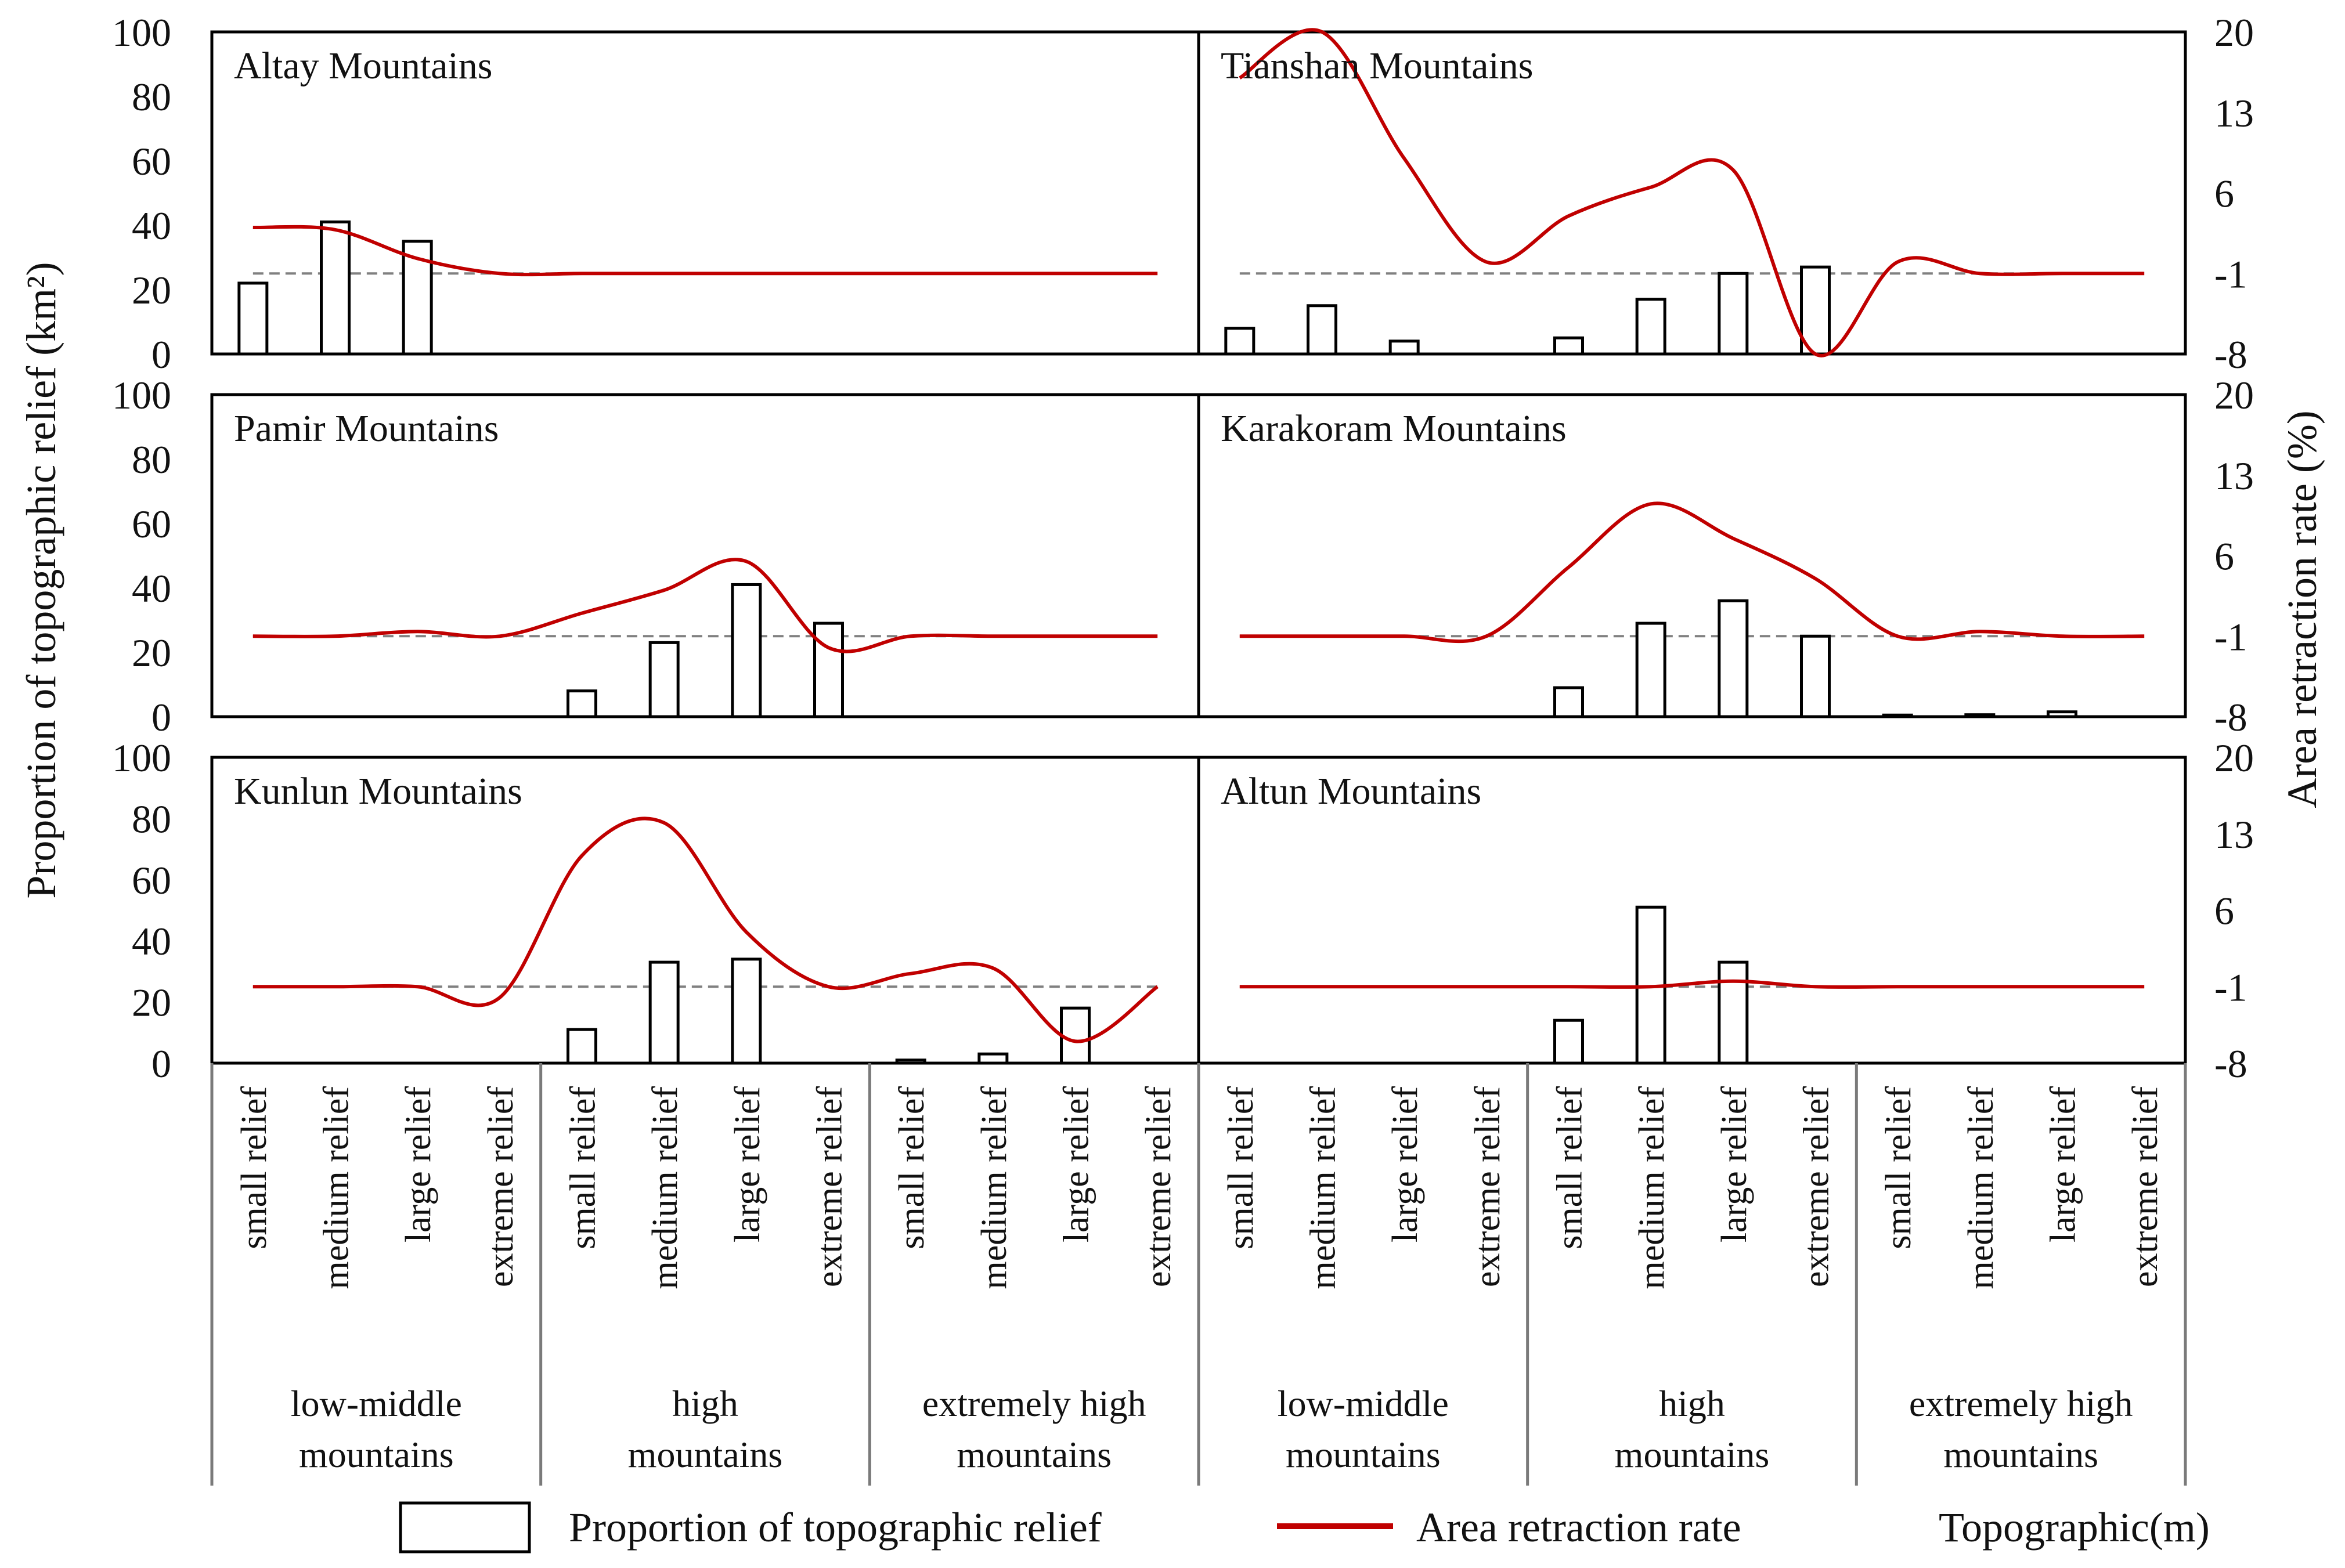 The height and width of the screenshot is (1568, 2345). What do you see at coordinates (378, 791) in the screenshot?
I see `panel-title: Kunlun Mountains` at bounding box center [378, 791].